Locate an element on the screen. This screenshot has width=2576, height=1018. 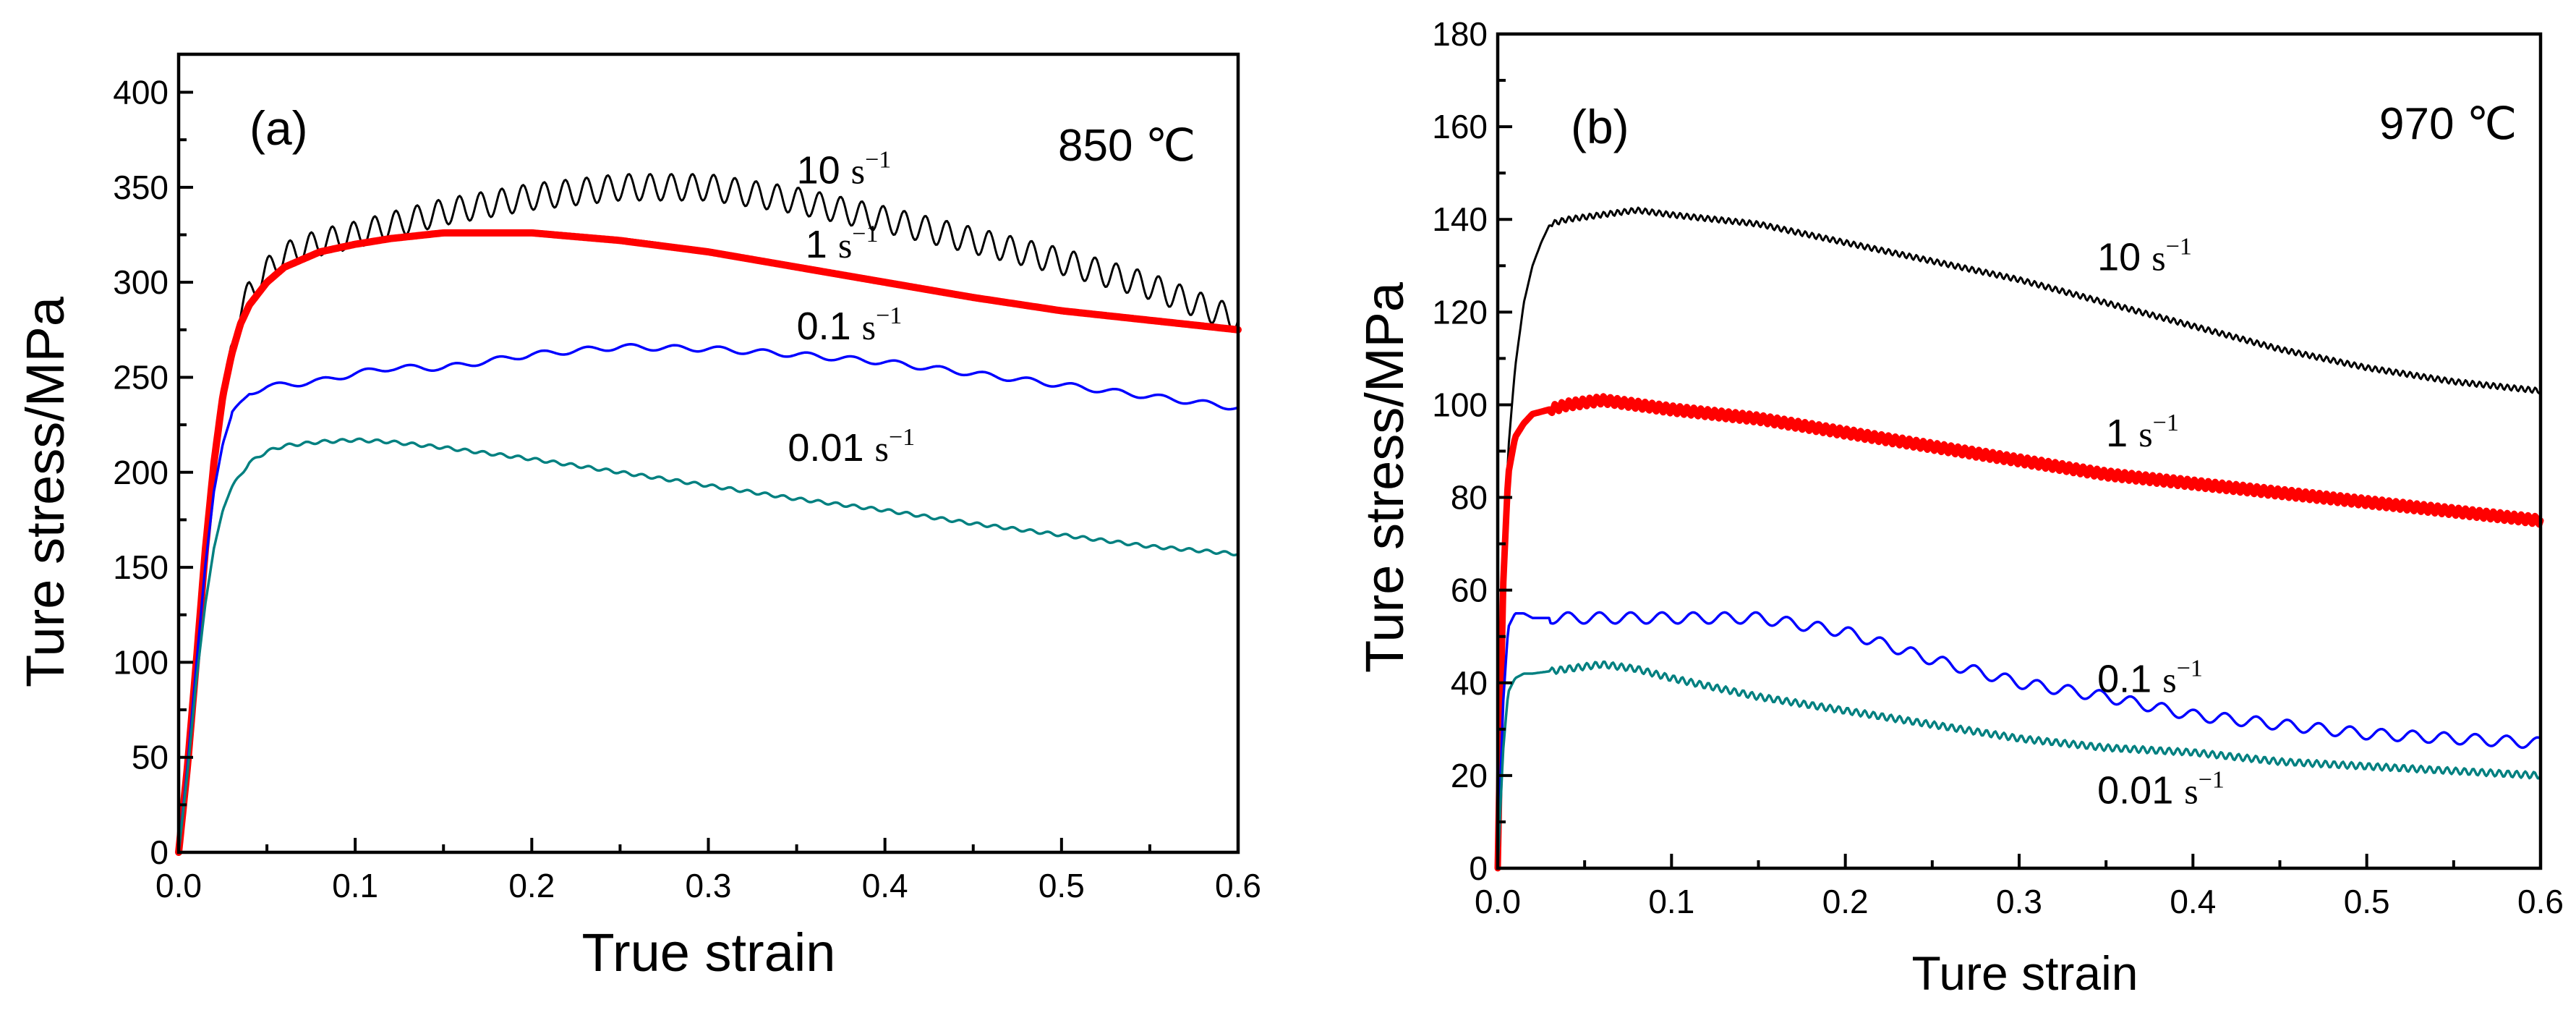
chart-a-temperature-label: 850 ℃ is located at coordinates (1126, 146).